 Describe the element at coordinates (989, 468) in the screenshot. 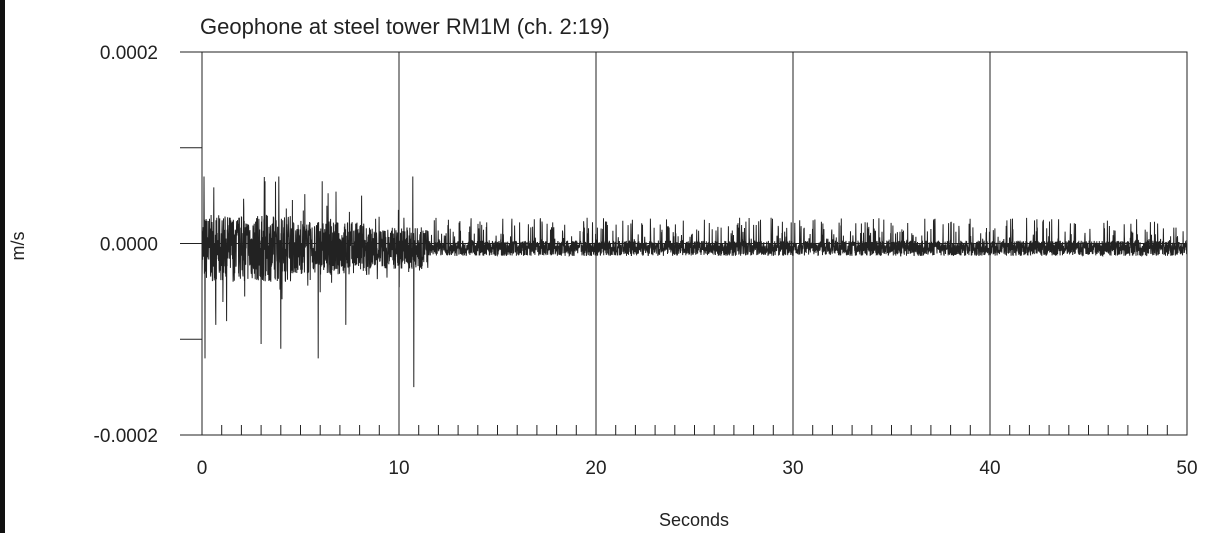

I see `x-tick-label-40: 40` at that location.